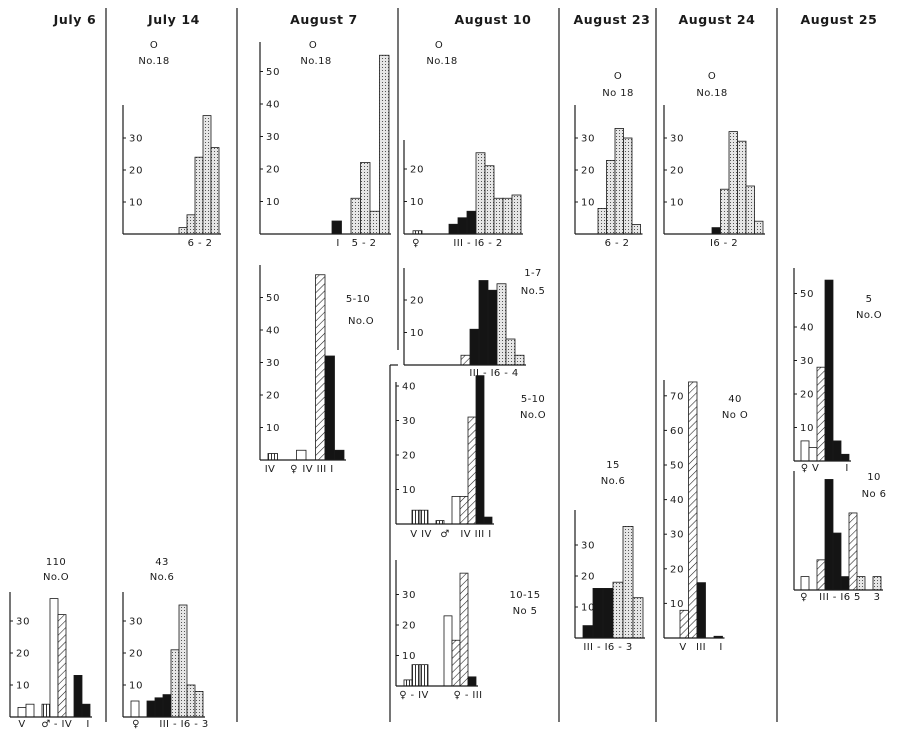  I want to click on x-axis-label: I6 - 2, so click(724, 243).